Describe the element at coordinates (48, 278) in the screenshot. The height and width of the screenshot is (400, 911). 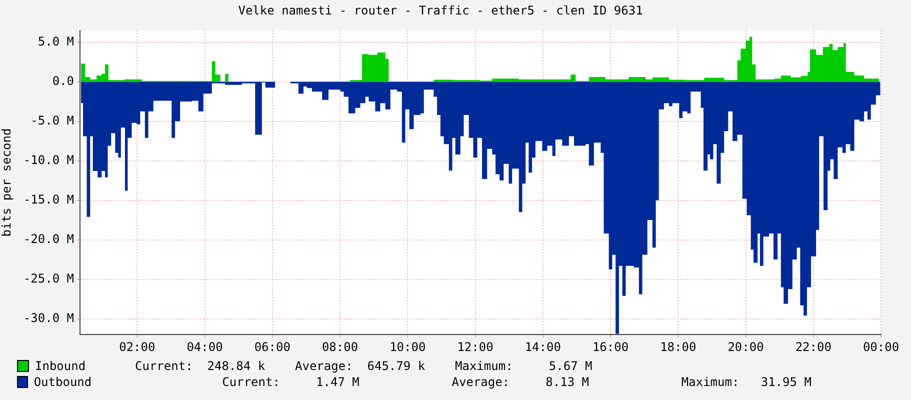
I see `y-tick-label: -25.0 M` at that location.